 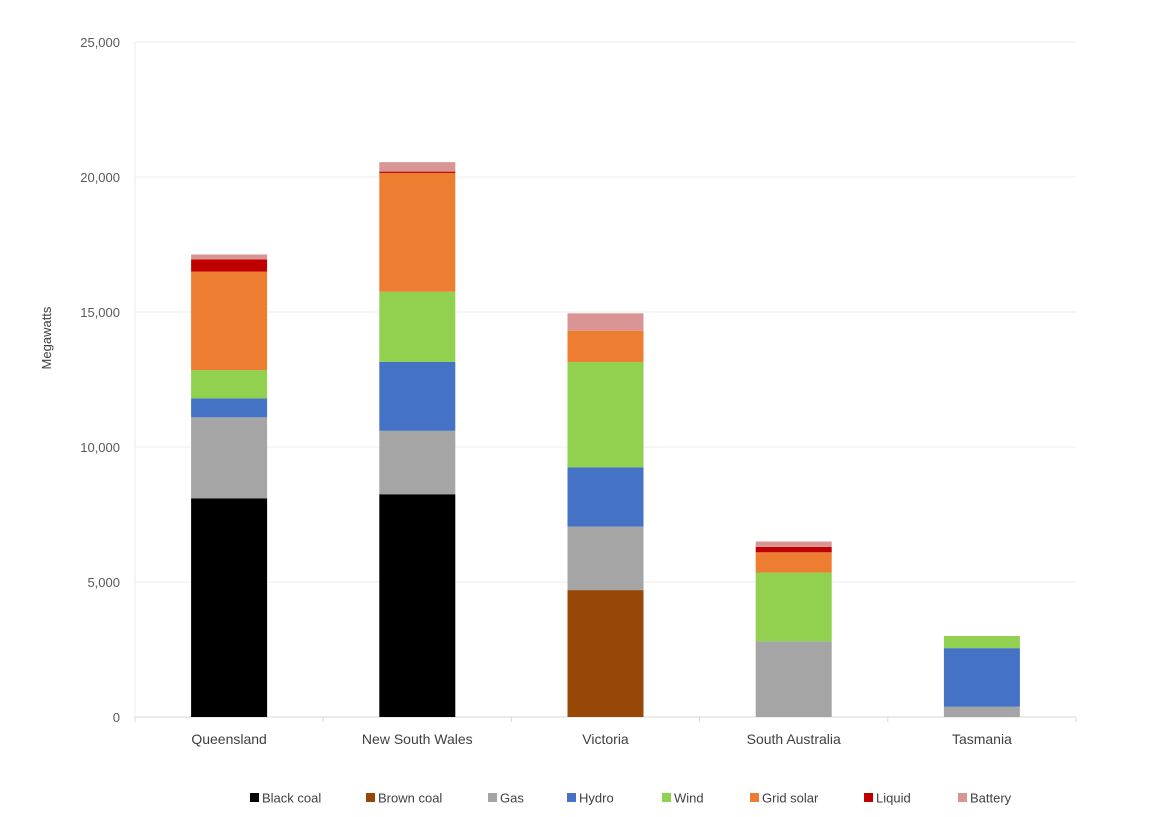 I want to click on legend-label: Battery, so click(x=991, y=798).